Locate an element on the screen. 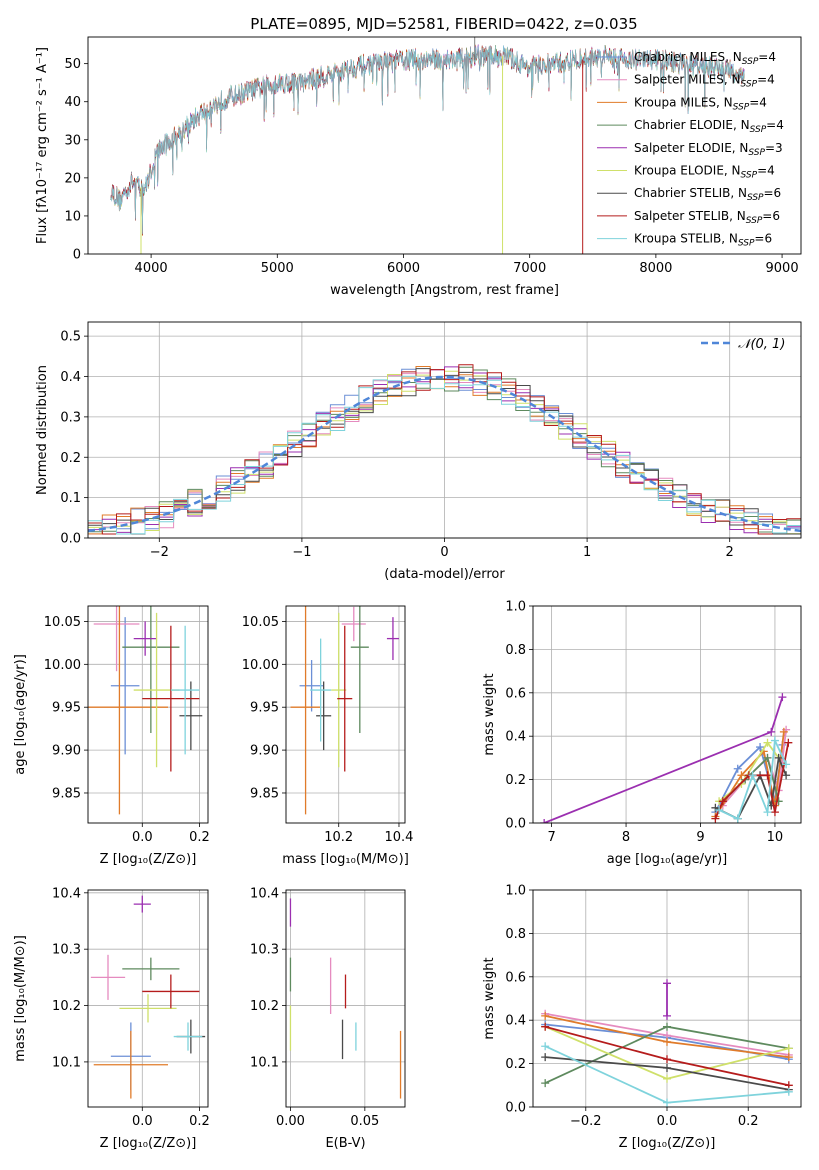 The height and width of the screenshot is (1170, 819). legend-name: Chabrier MILES, N is located at coordinates (688, 57).